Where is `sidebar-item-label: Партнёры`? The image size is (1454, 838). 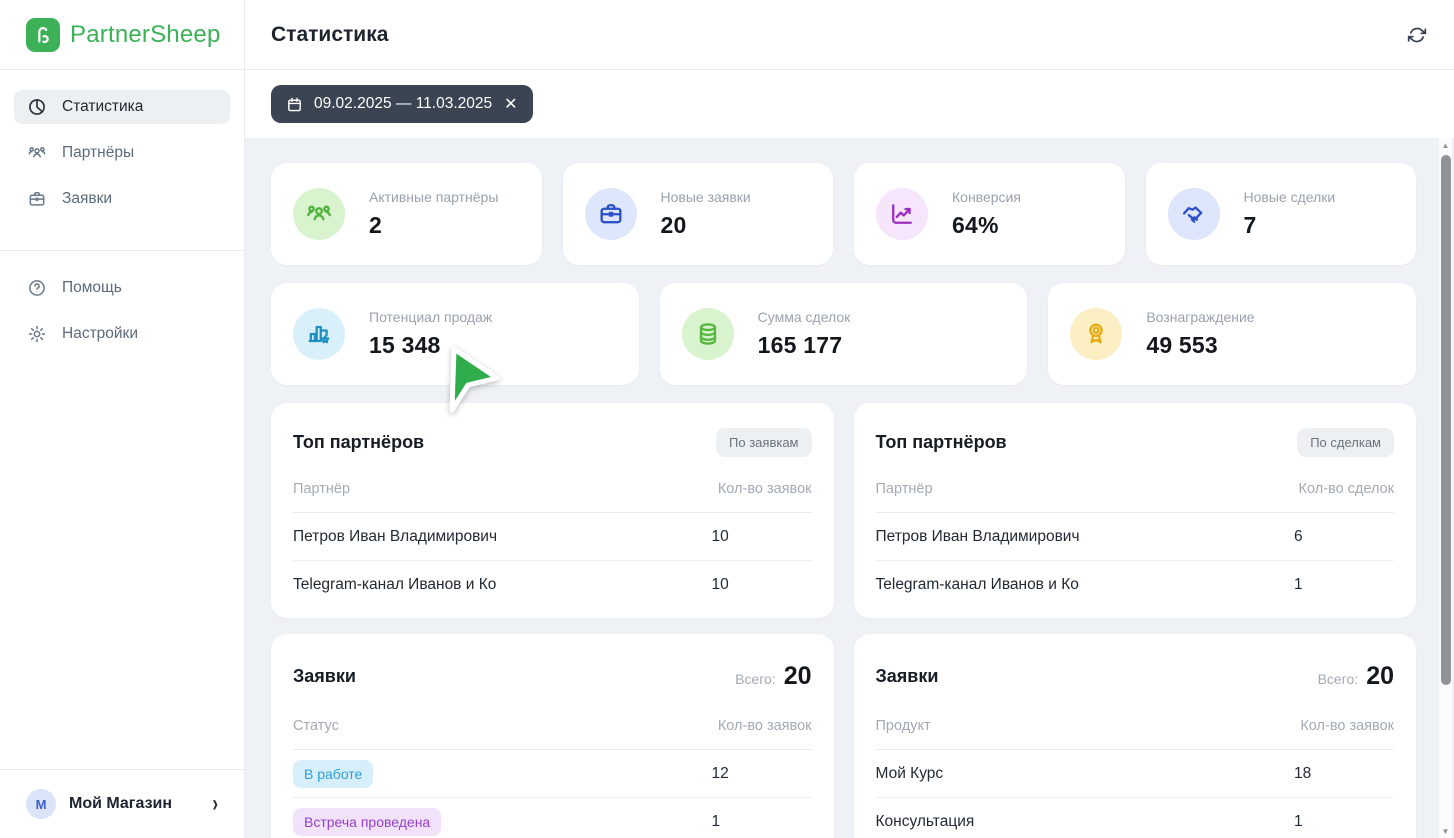
sidebar-item-label: Партнёры is located at coordinates (98, 152).